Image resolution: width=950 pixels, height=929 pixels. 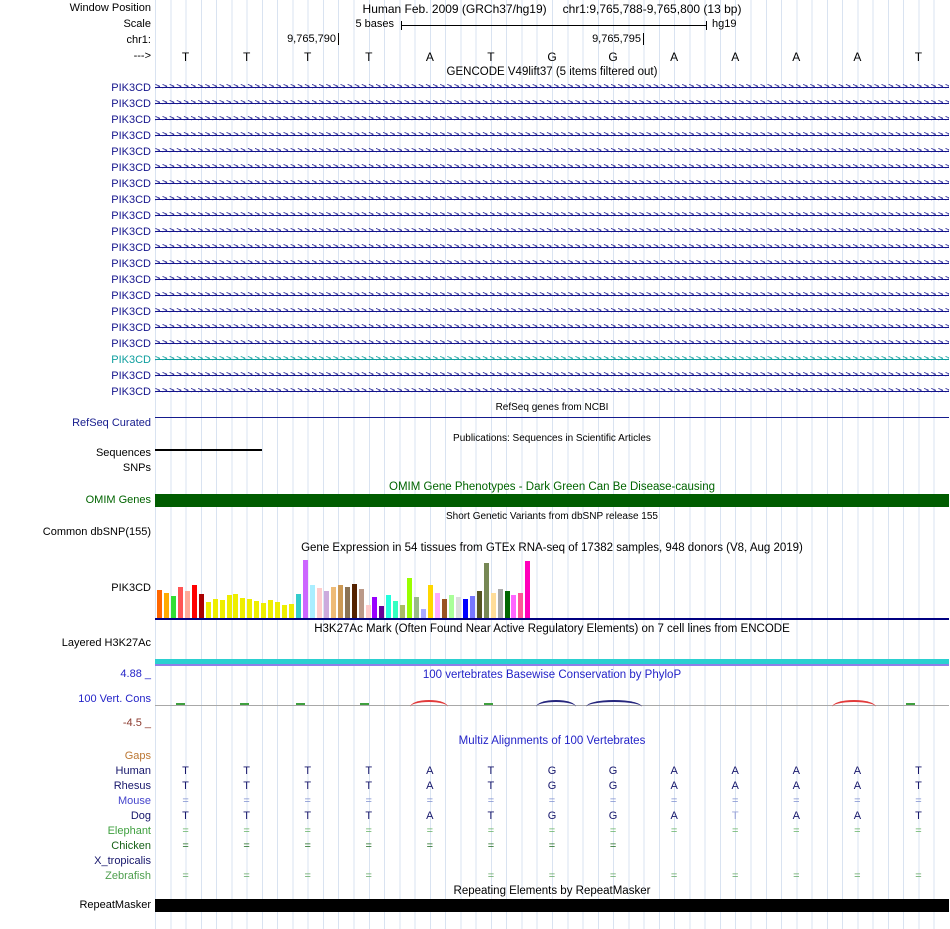 What do you see at coordinates (132, 786) in the screenshot?
I see `align-species-label: Rhesus` at bounding box center [132, 786].